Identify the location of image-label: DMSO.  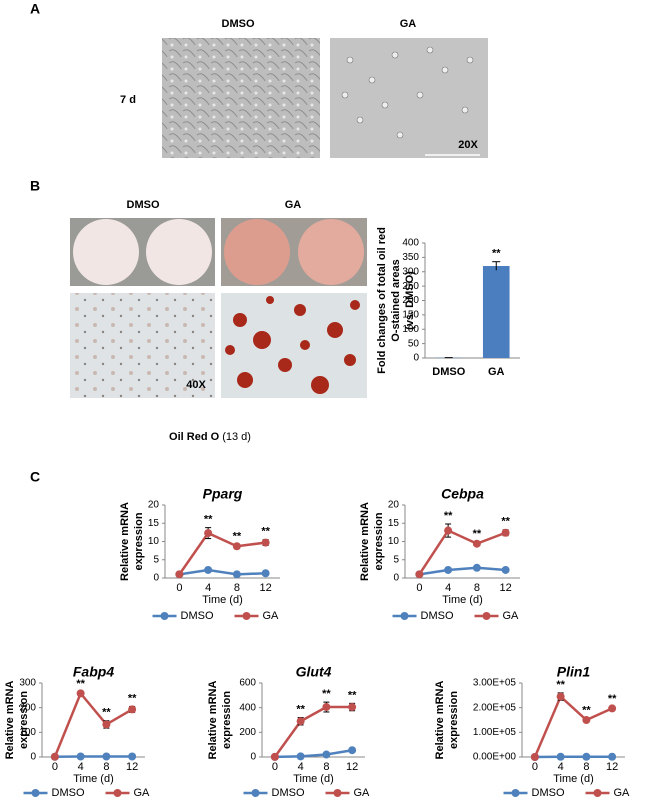
(238, 24).